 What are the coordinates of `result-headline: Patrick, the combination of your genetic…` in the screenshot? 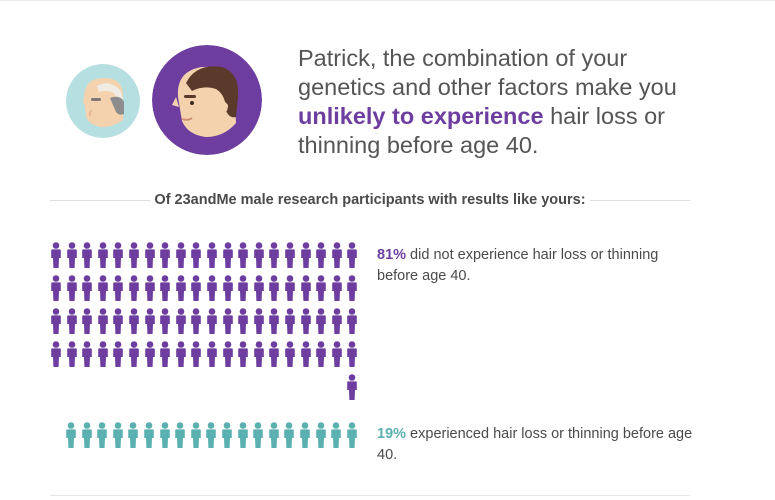 It's located at (508, 102).